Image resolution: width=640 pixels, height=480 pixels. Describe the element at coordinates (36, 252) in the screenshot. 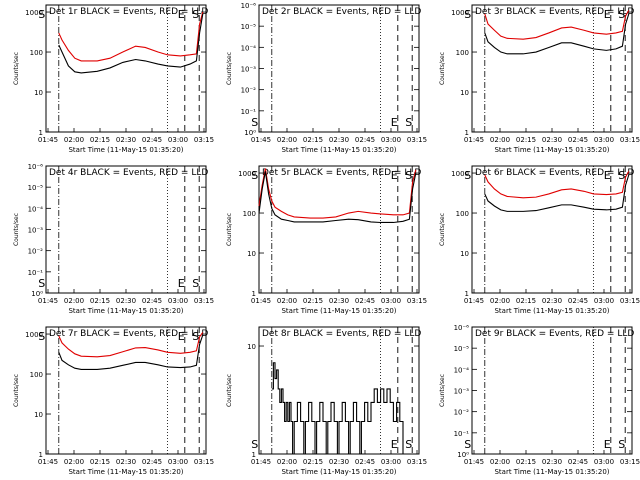

I see `y-tick-label: 10⁻²` at that location.